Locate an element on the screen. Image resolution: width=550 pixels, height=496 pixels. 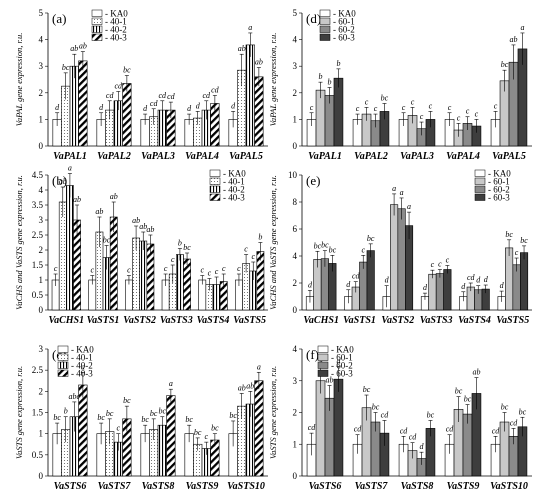
panel1-significance-letter: bc is located at coordinates (187, 247).